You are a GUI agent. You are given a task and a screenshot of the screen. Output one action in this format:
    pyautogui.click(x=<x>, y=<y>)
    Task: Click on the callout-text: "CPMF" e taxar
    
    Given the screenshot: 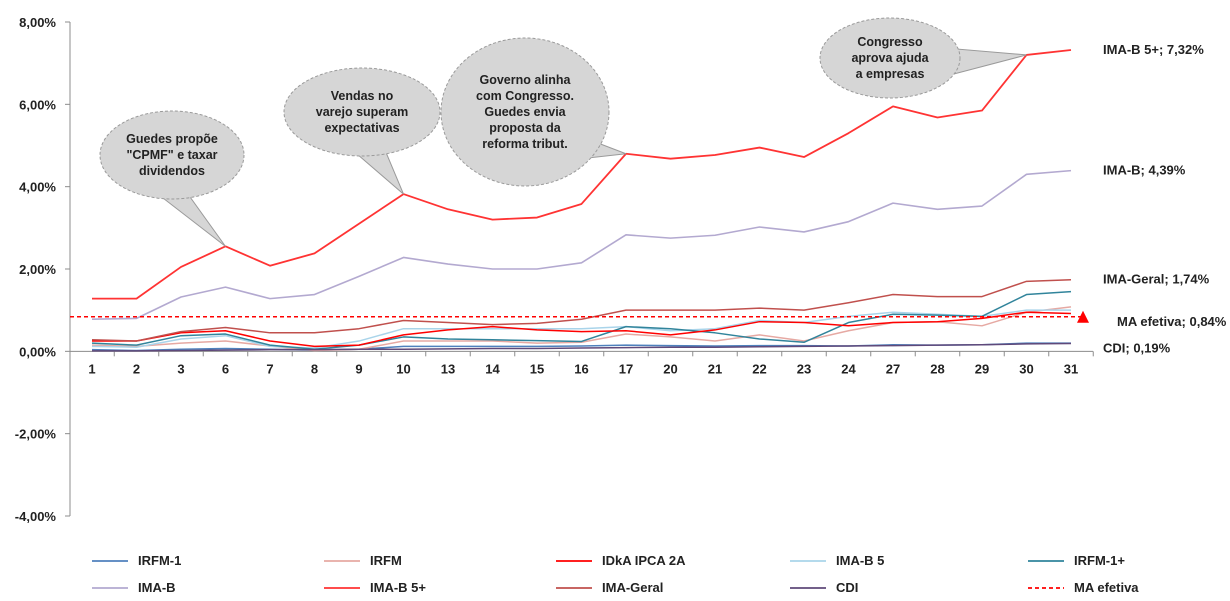 What is the action you would take?
    pyautogui.click(x=171, y=155)
    